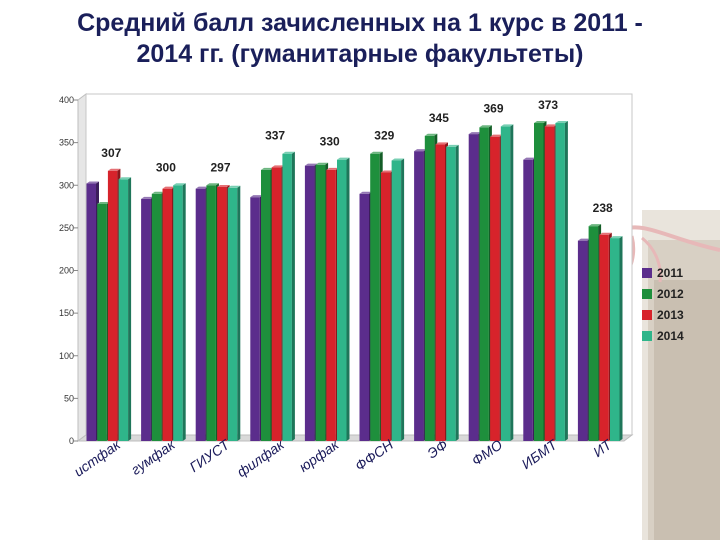  I want to click on data-label: 337, so click(275, 136).